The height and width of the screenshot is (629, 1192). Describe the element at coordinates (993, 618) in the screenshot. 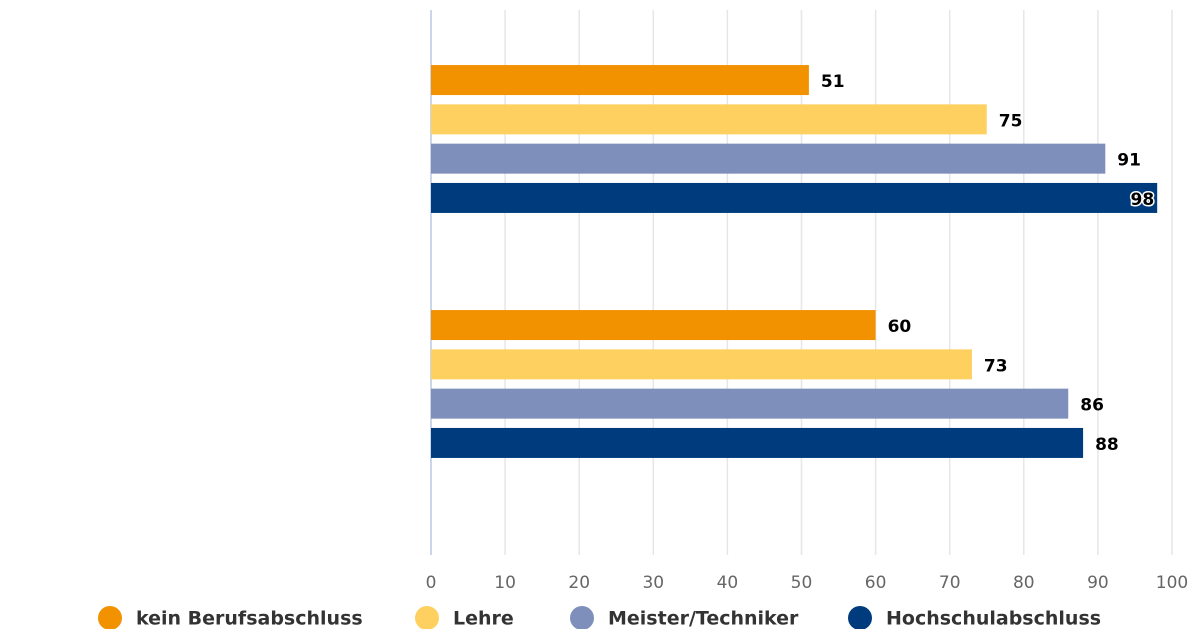

I see `legend-label: Hochschulabschluss` at that location.